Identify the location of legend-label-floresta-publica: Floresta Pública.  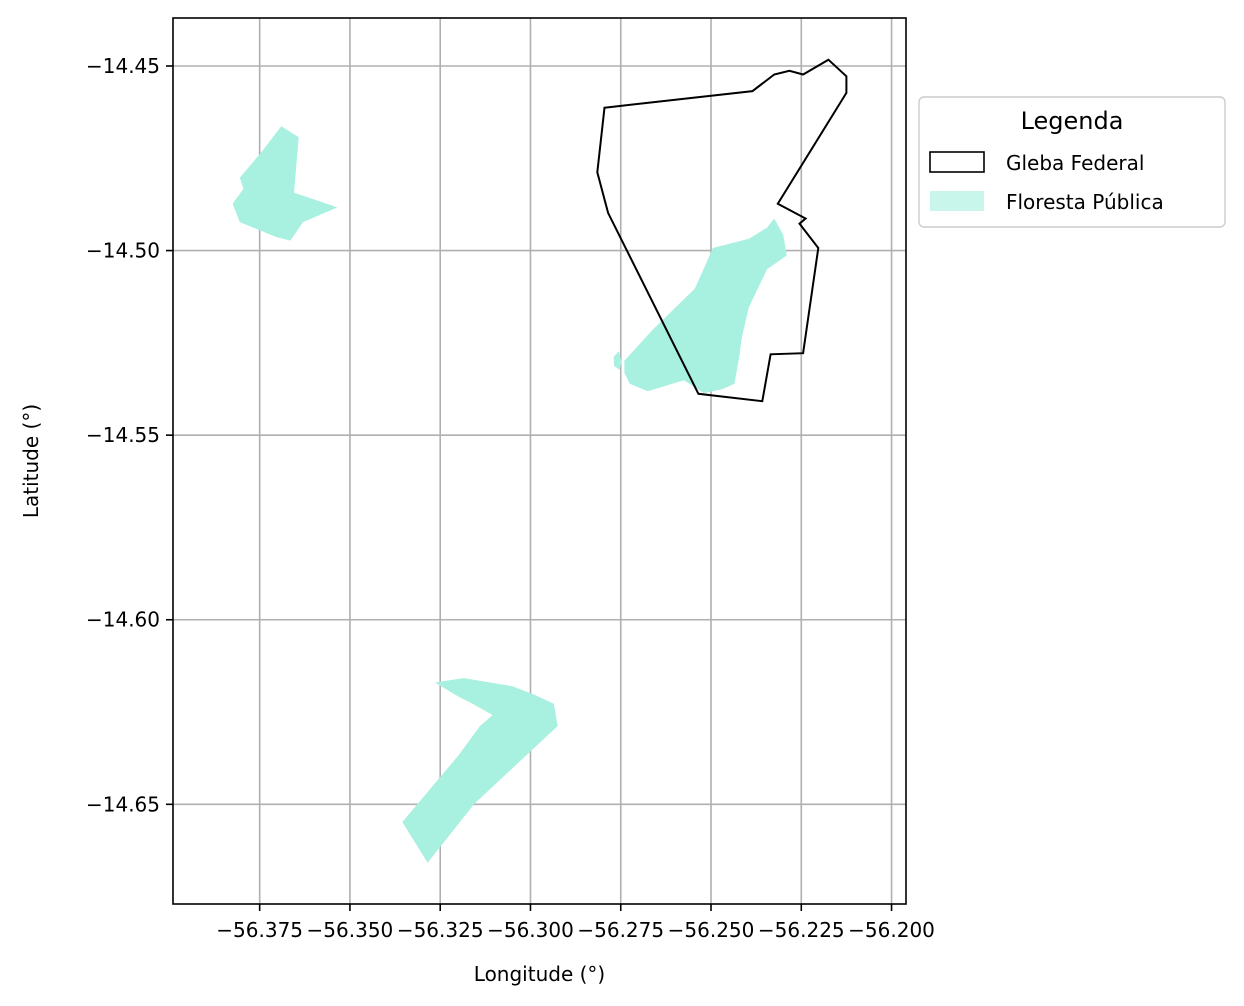
(1085, 202).